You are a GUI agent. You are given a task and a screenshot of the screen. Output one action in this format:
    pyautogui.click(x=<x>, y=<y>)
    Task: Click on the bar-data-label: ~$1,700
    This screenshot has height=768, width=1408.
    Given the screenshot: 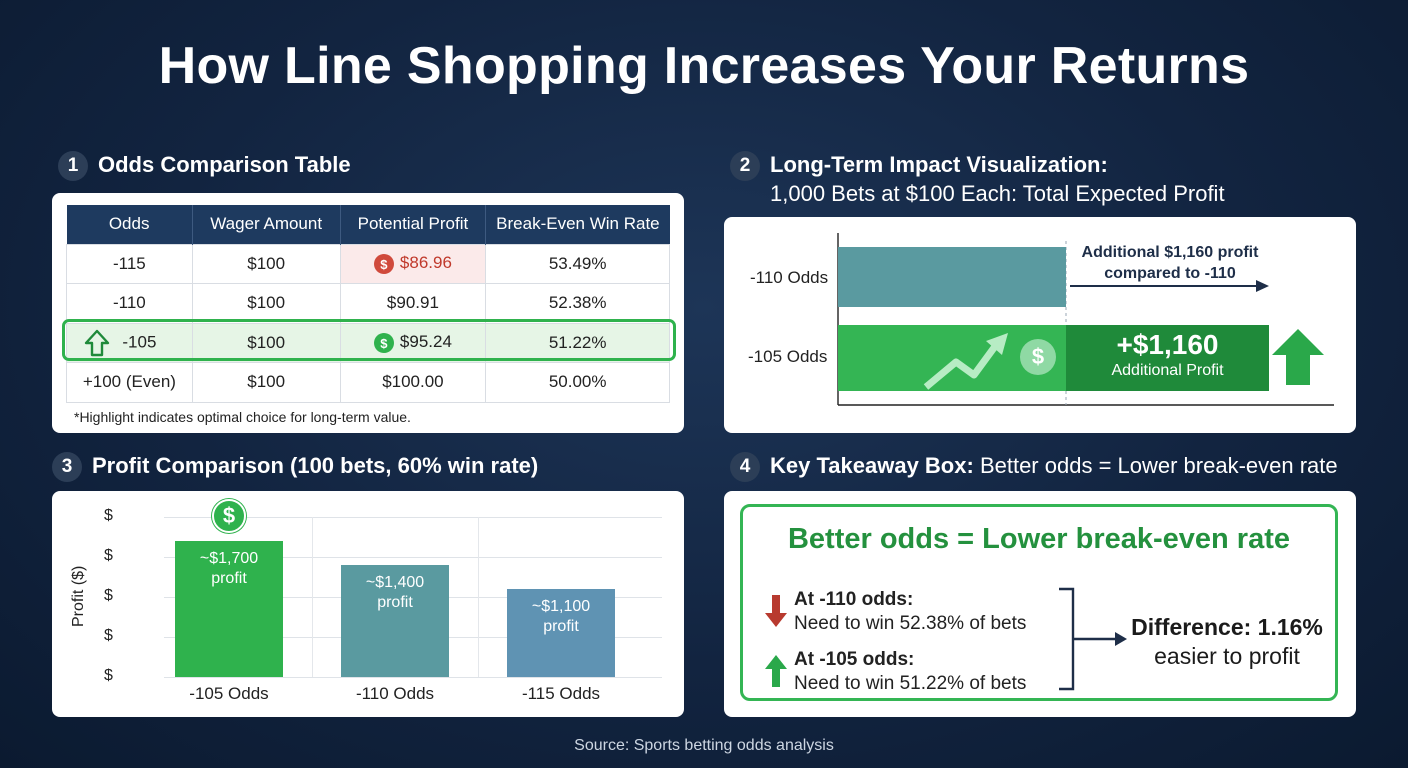 What is the action you would take?
    pyautogui.click(x=229, y=558)
    